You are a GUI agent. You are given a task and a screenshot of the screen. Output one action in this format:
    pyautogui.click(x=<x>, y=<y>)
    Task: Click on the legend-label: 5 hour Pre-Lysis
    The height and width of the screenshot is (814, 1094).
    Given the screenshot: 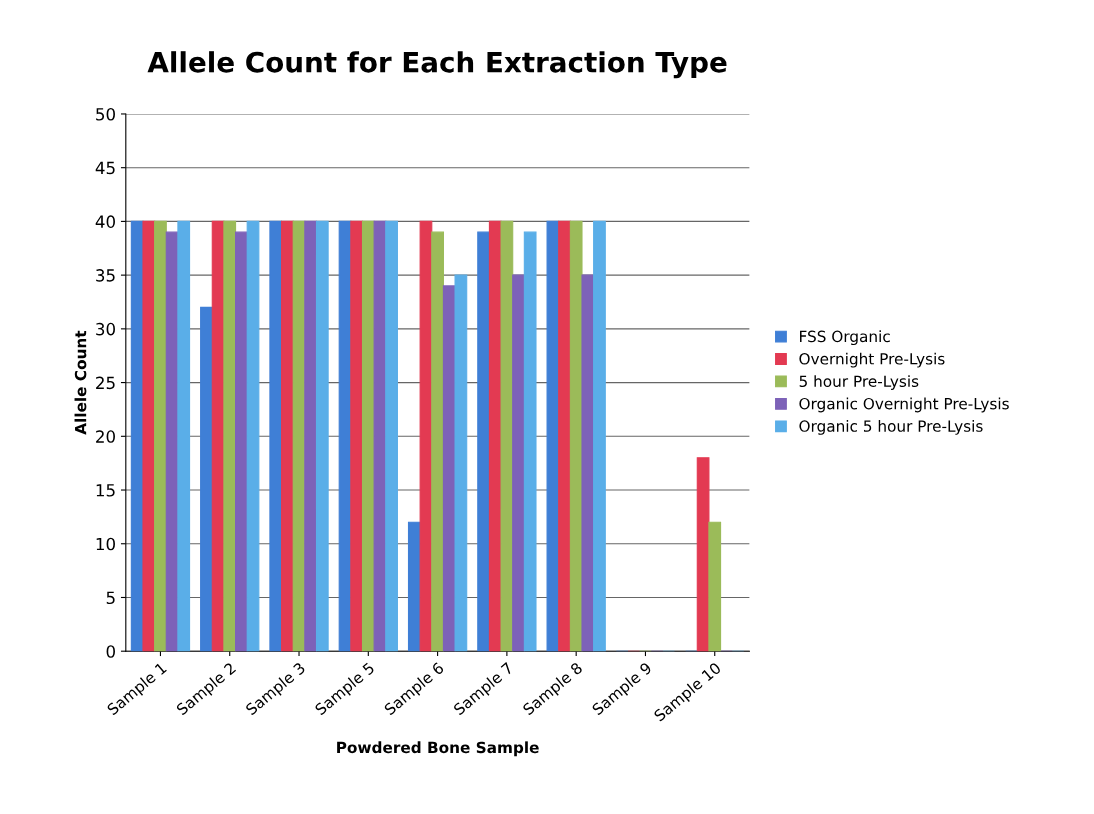 What is the action you would take?
    pyautogui.click(x=859, y=382)
    